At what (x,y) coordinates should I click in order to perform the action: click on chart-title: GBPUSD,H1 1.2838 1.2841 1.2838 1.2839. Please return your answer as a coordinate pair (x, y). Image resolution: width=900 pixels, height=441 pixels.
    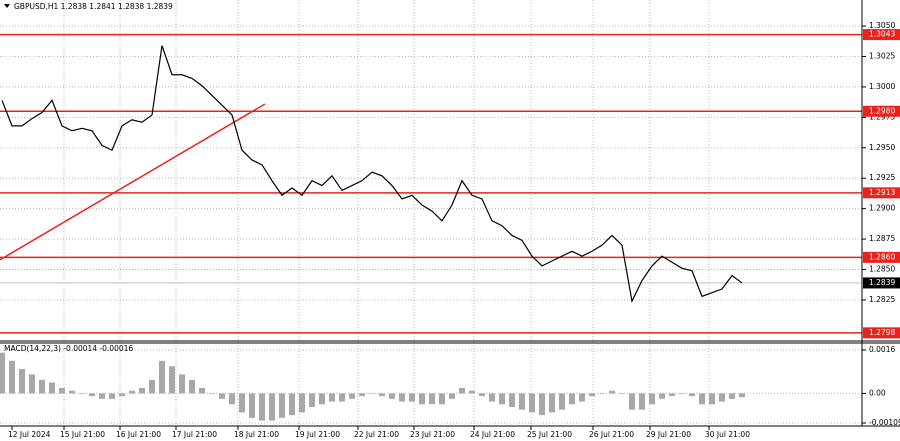
    Looking at the image, I should click on (93, 6).